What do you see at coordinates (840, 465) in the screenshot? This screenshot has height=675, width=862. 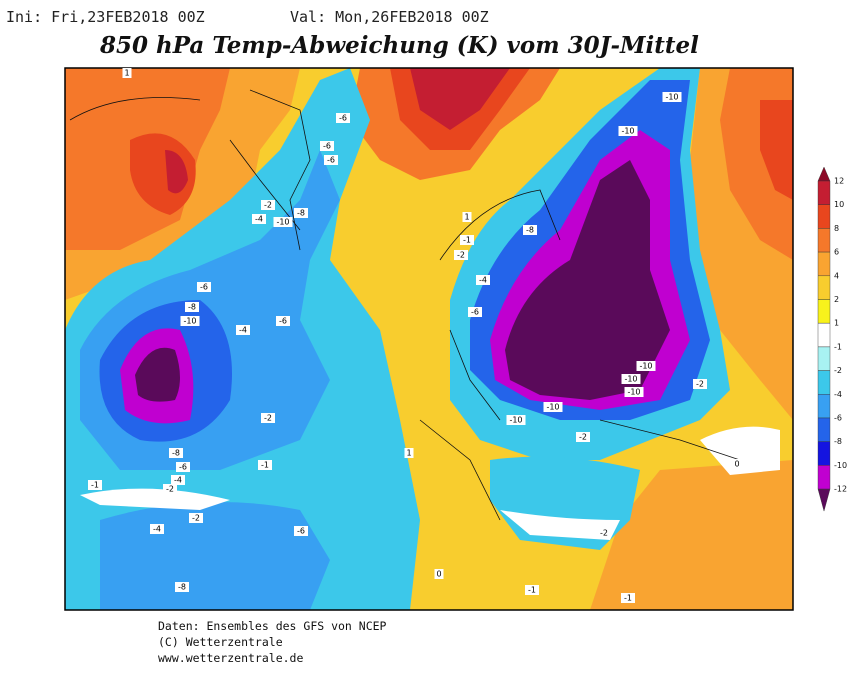 I see `colorbar-label: -10` at bounding box center [840, 465].